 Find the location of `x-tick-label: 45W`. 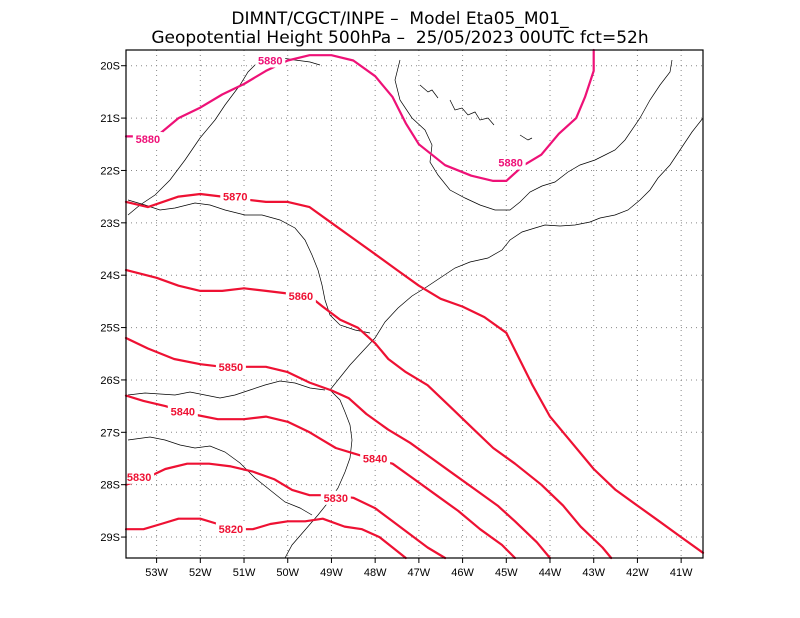

x-tick-label: 45W is located at coordinates (506, 573).